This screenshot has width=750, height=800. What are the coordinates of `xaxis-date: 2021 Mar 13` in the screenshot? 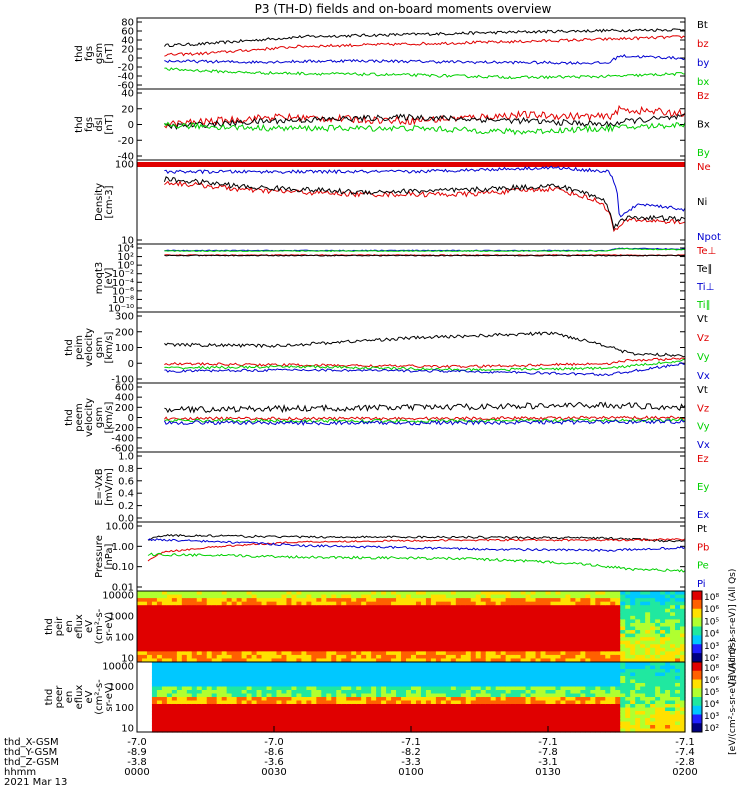 It's located at (35, 782).